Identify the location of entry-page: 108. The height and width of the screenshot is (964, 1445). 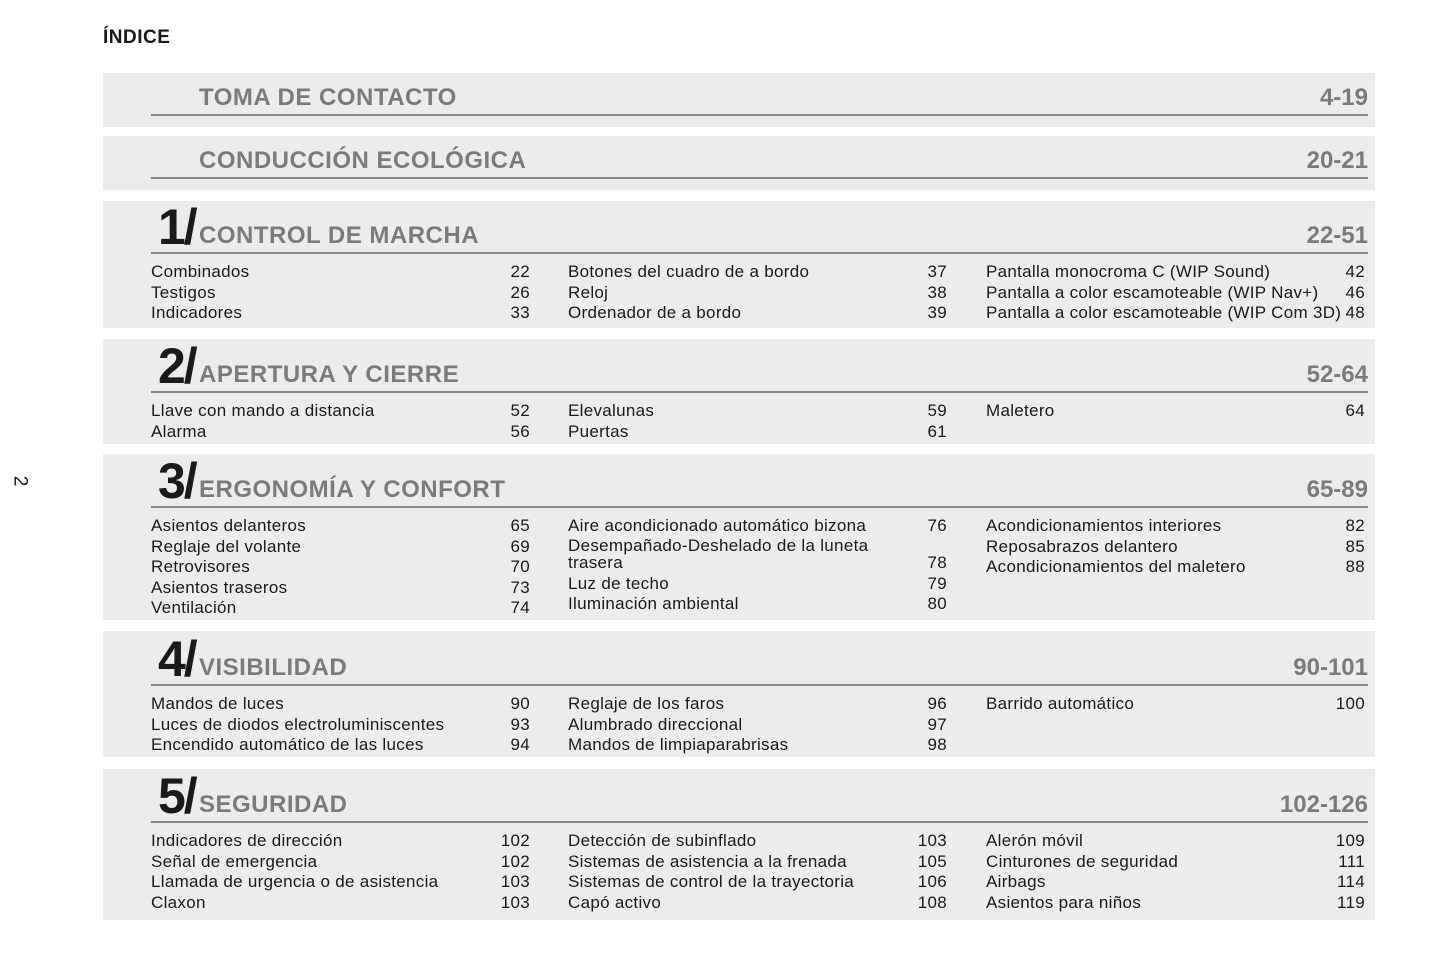
(932, 902).